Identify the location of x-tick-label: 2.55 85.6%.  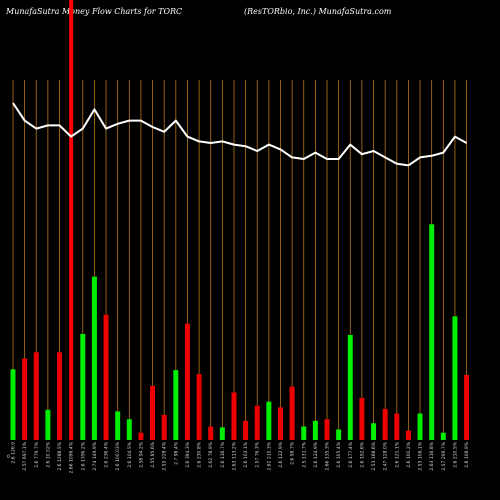
(153, 454).